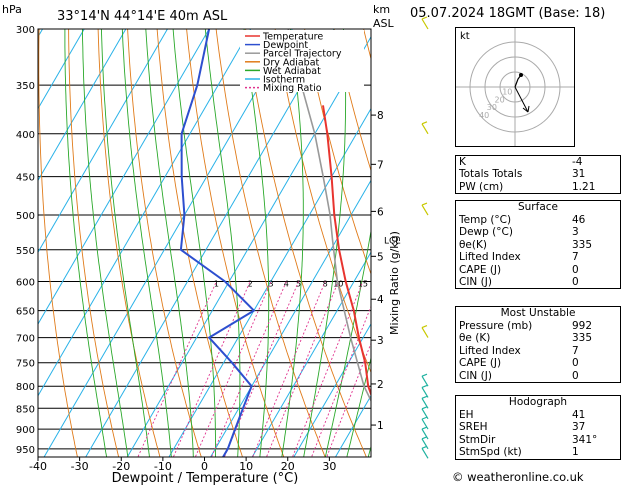 Image resolution: width=629 pixels, height=486 pixels. I want to click on param-row: StmDir 341°, so click(538, 440).